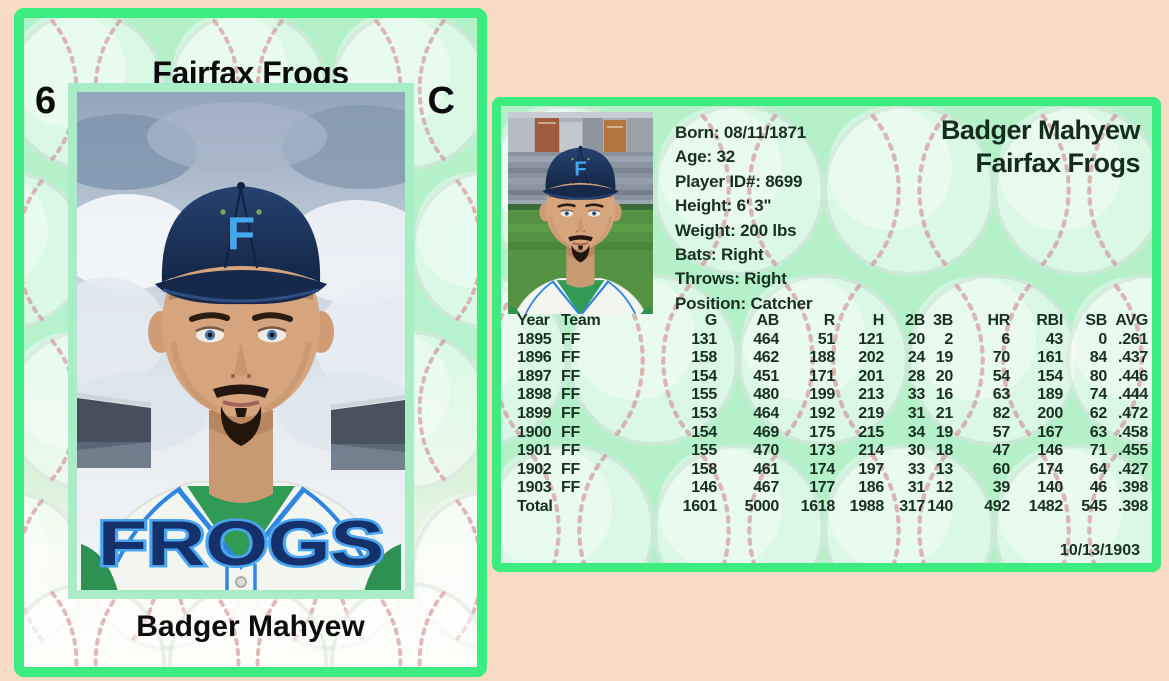 This screenshot has width=1169, height=681. Describe the element at coordinates (1001, 451) in the screenshot. I see `stat-cell: 47` at that location.